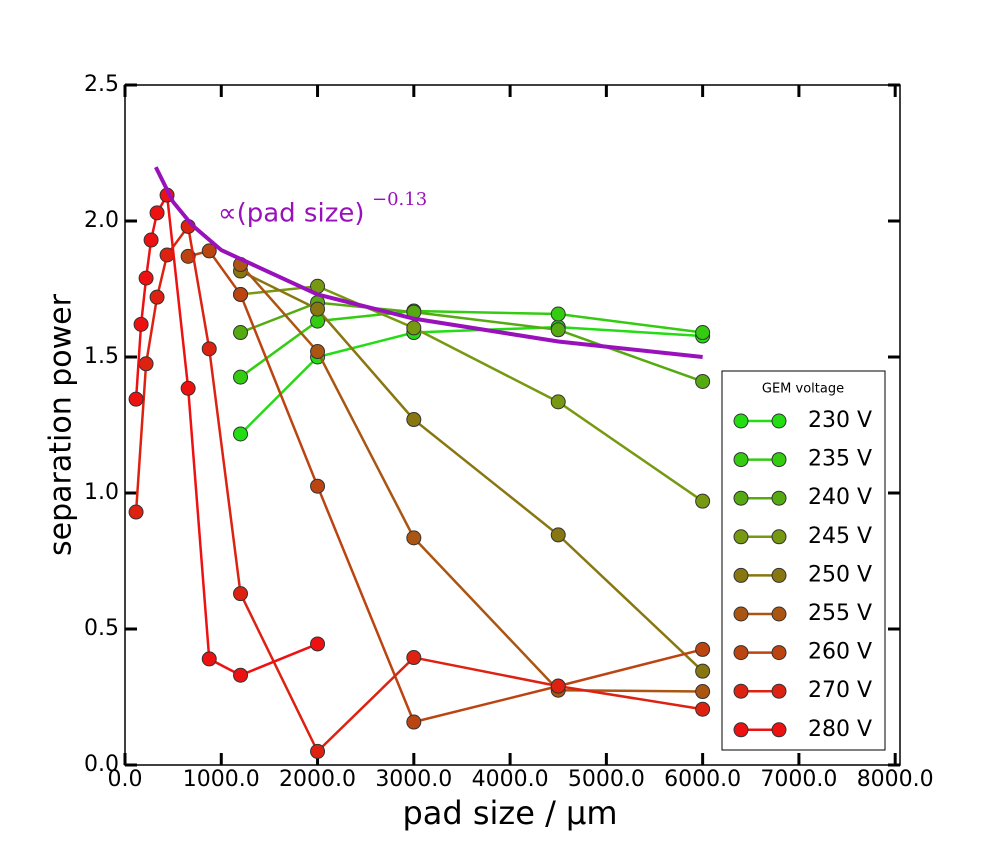  Describe the element at coordinates (840, 574) in the screenshot. I see `legend-label: 250 V` at that location.